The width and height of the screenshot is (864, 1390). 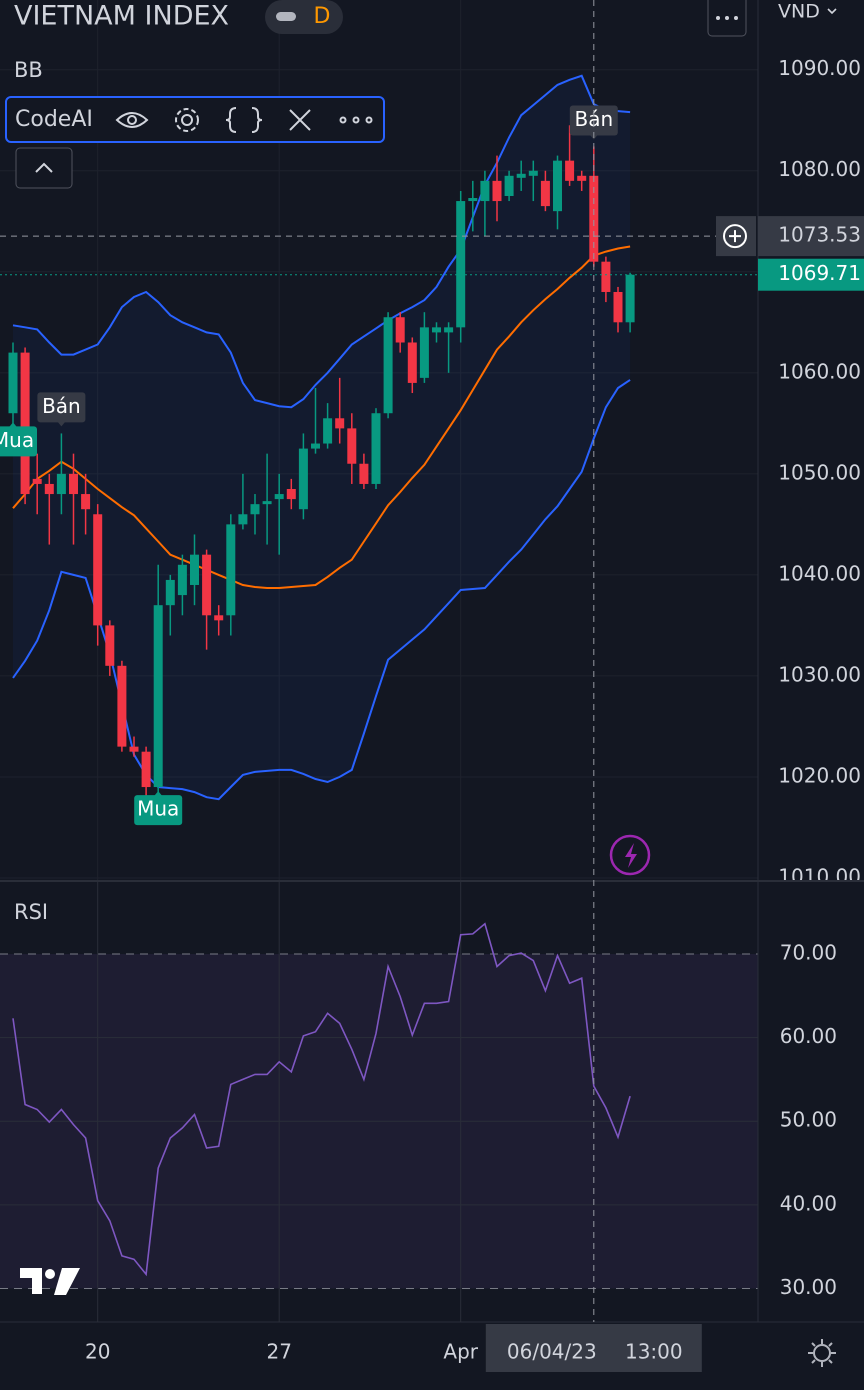 I want to click on add-plus, so click(x=735, y=236).